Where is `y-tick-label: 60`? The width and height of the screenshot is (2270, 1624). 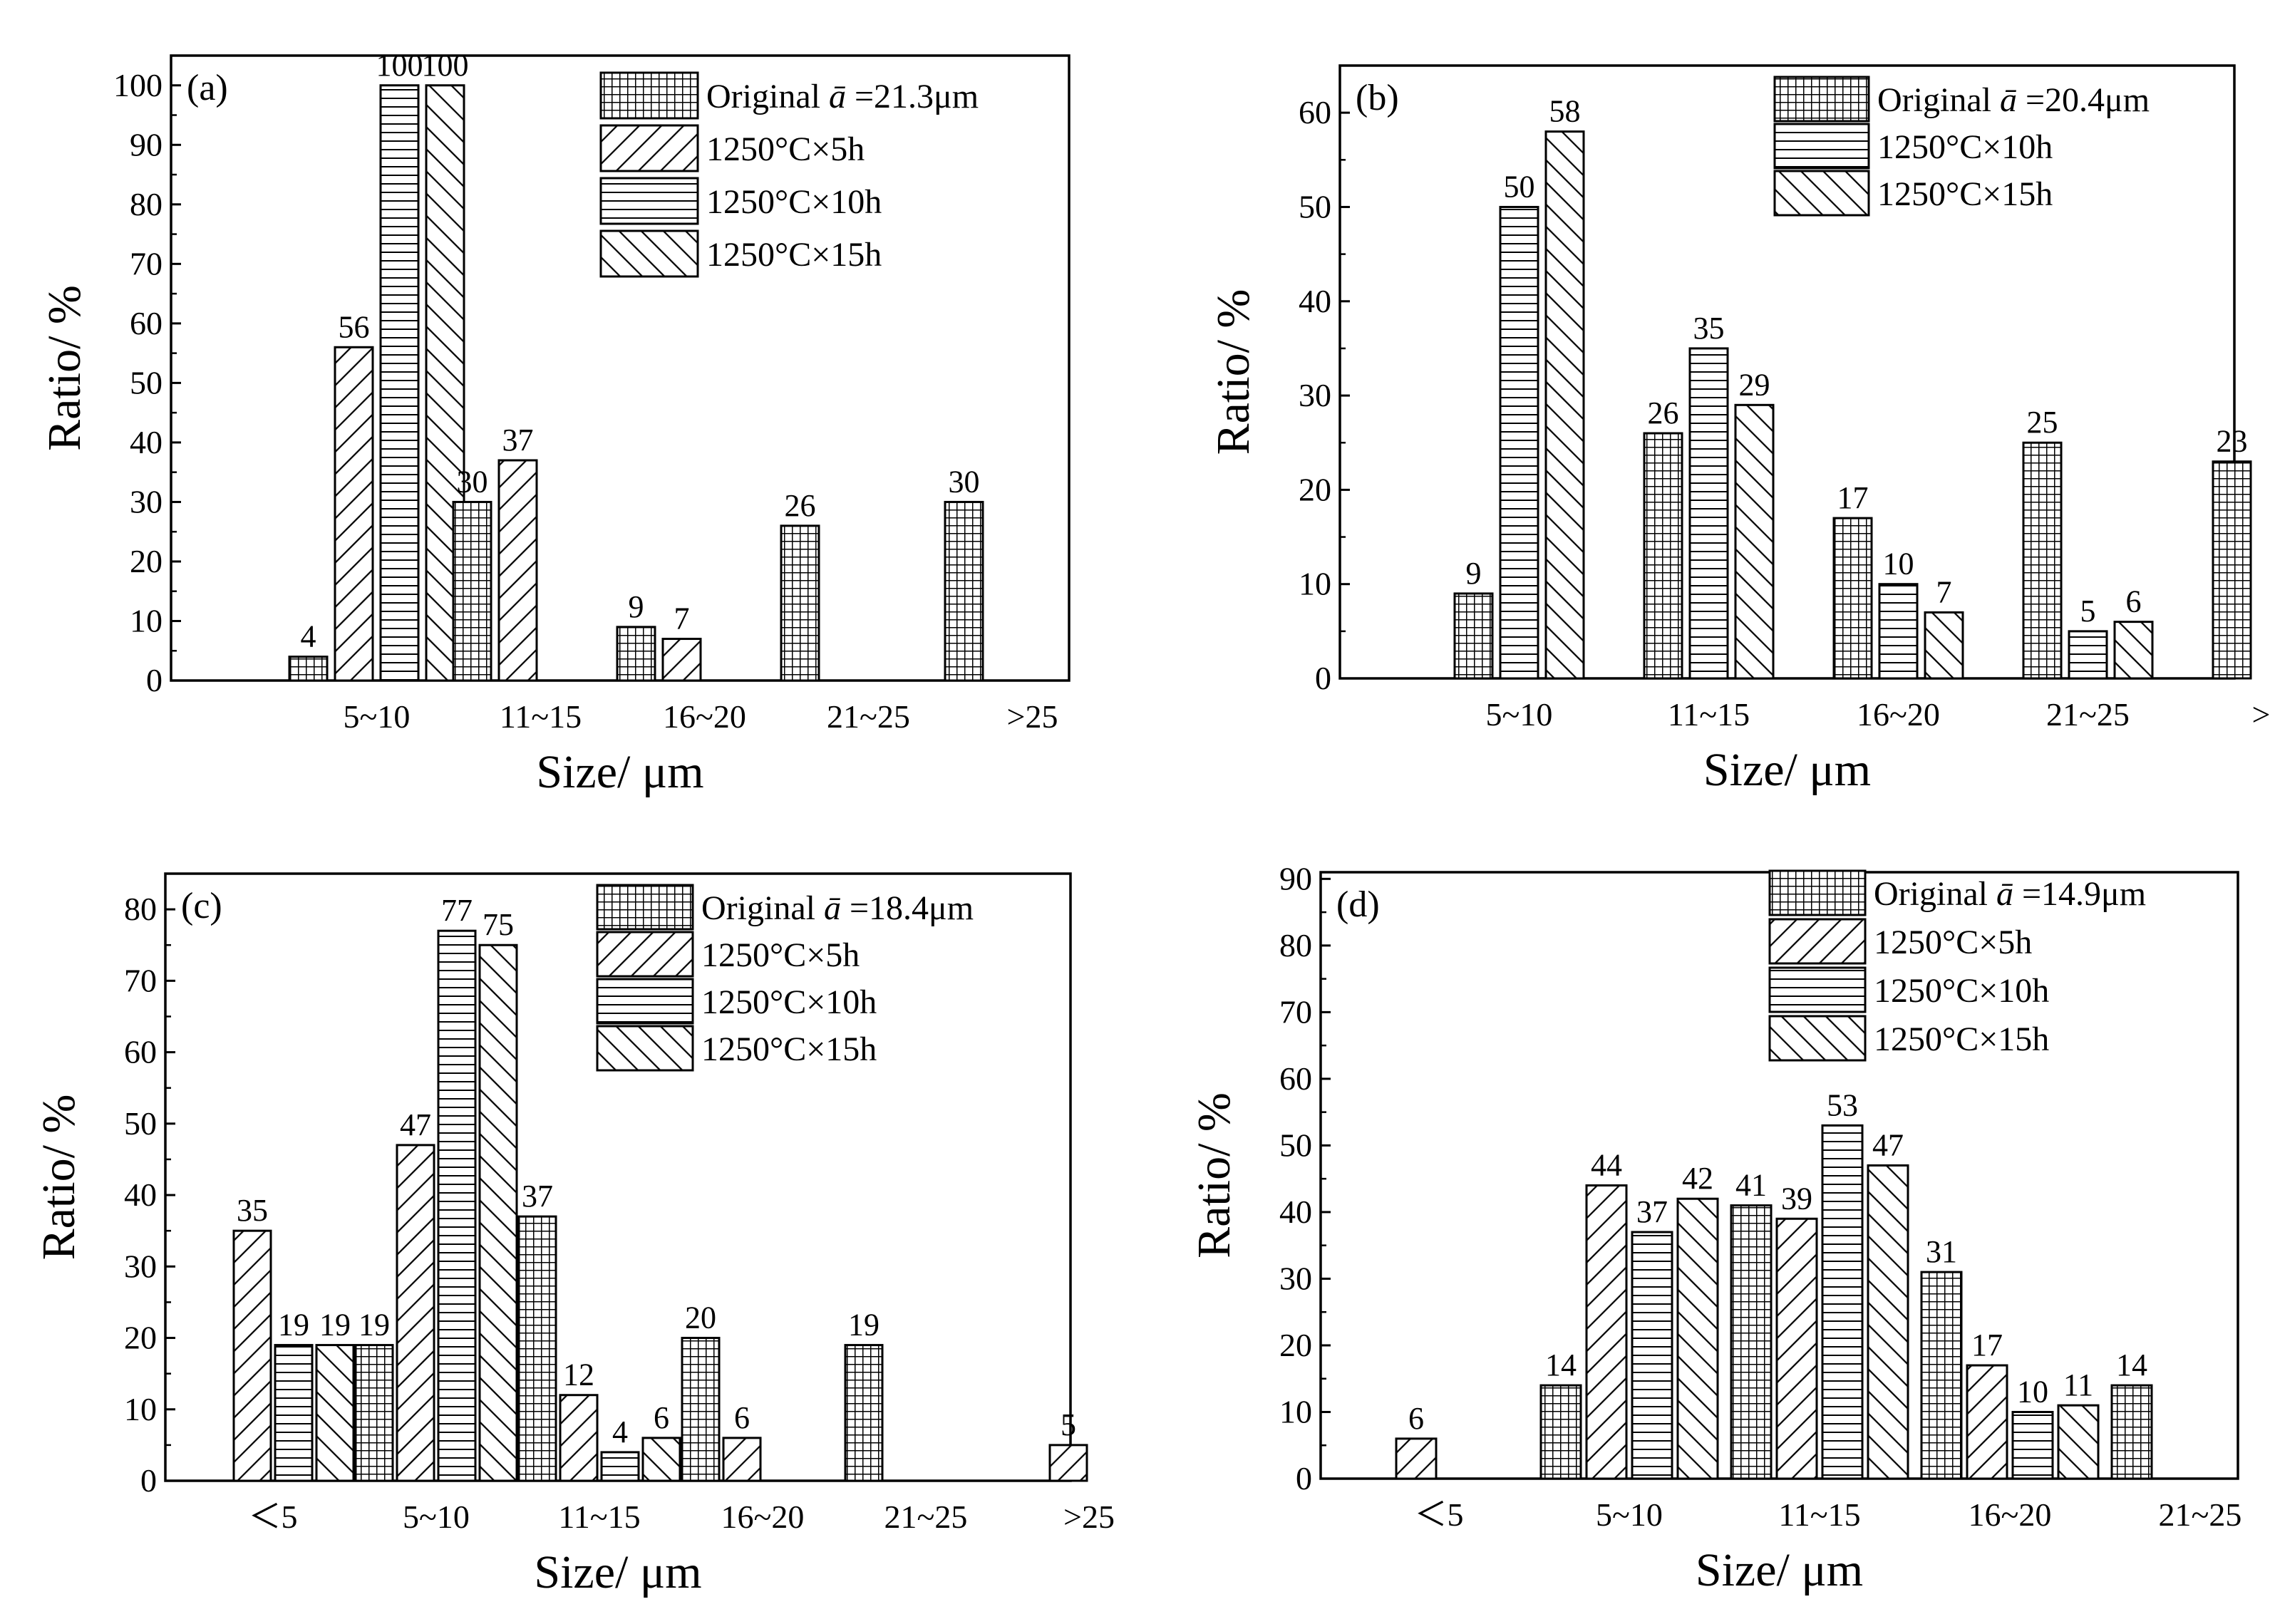
y-tick-label: 60 is located at coordinates (146, 323).